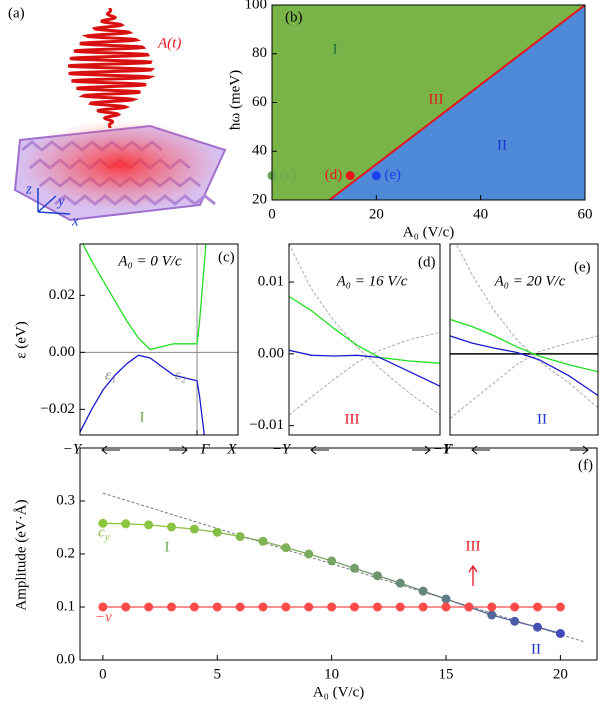  What do you see at coordinates (271, 281) in the screenshot?
I see `y-tick-label: 0.01` at bounding box center [271, 281].